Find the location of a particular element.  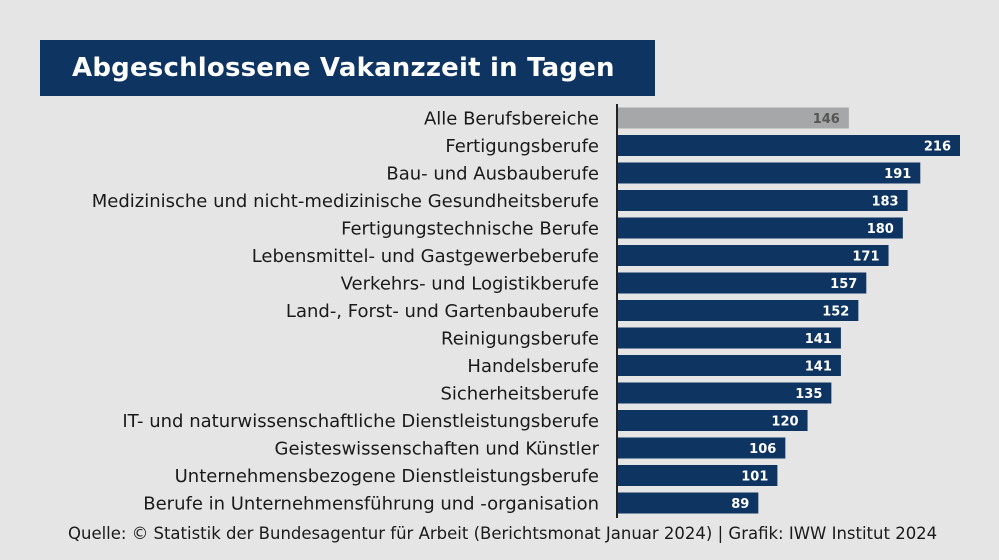

value-label: 180 is located at coordinates (880, 229).